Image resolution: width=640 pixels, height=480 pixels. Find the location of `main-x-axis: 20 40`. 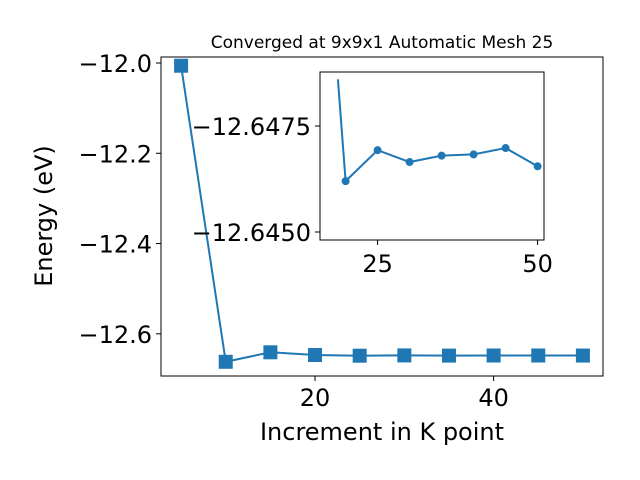

main-x-axis: 20 40 is located at coordinates (404, 394).